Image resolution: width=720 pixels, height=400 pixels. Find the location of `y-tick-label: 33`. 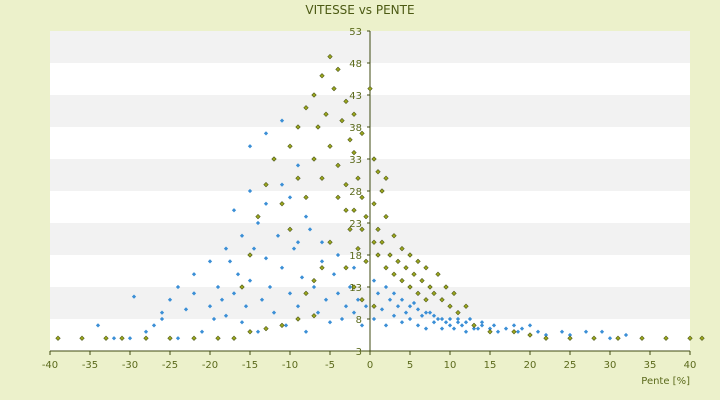

y-tick-label: 33 is located at coordinates (355, 160).